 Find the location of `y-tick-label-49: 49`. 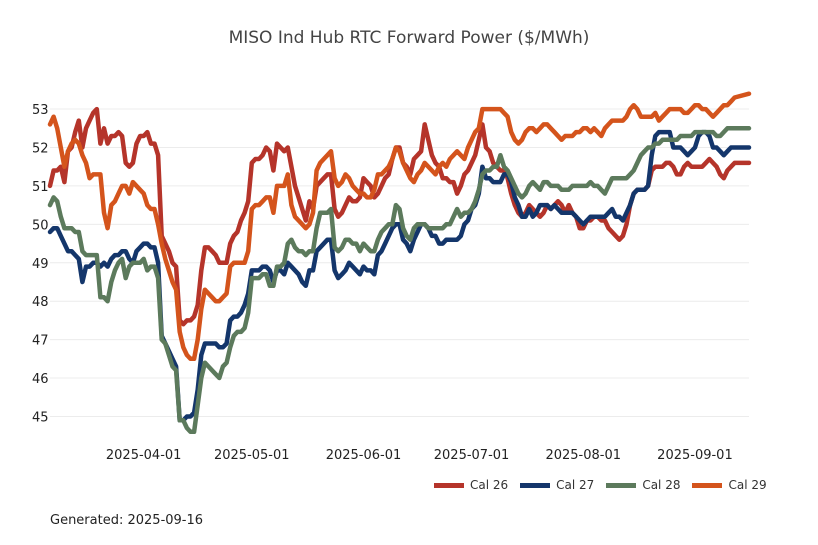

y-tick-label-49: 49 is located at coordinates (40, 264).